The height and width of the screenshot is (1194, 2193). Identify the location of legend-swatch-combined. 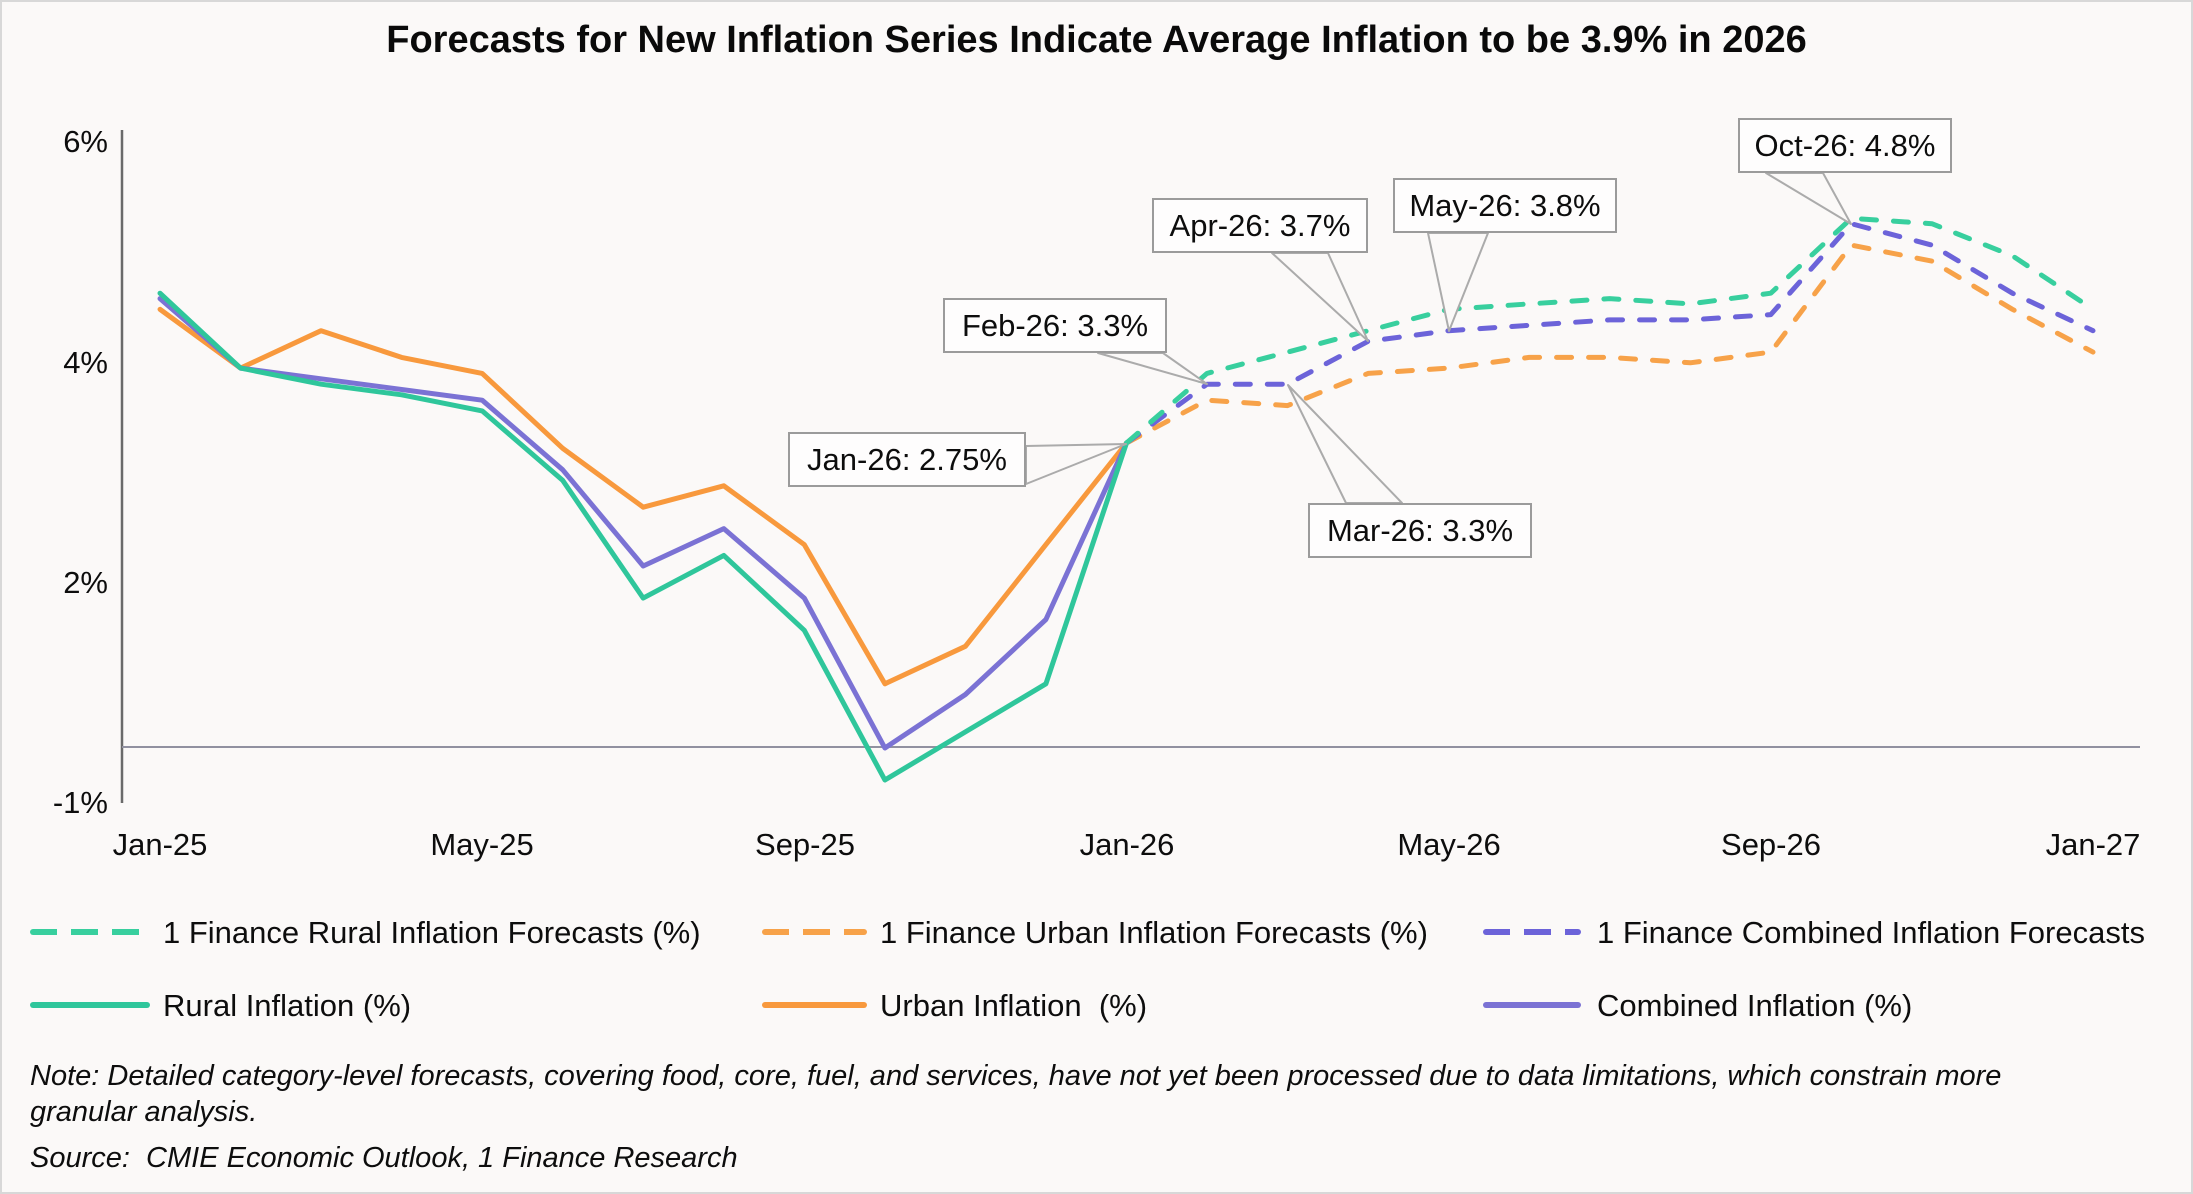
(1532, 1005).